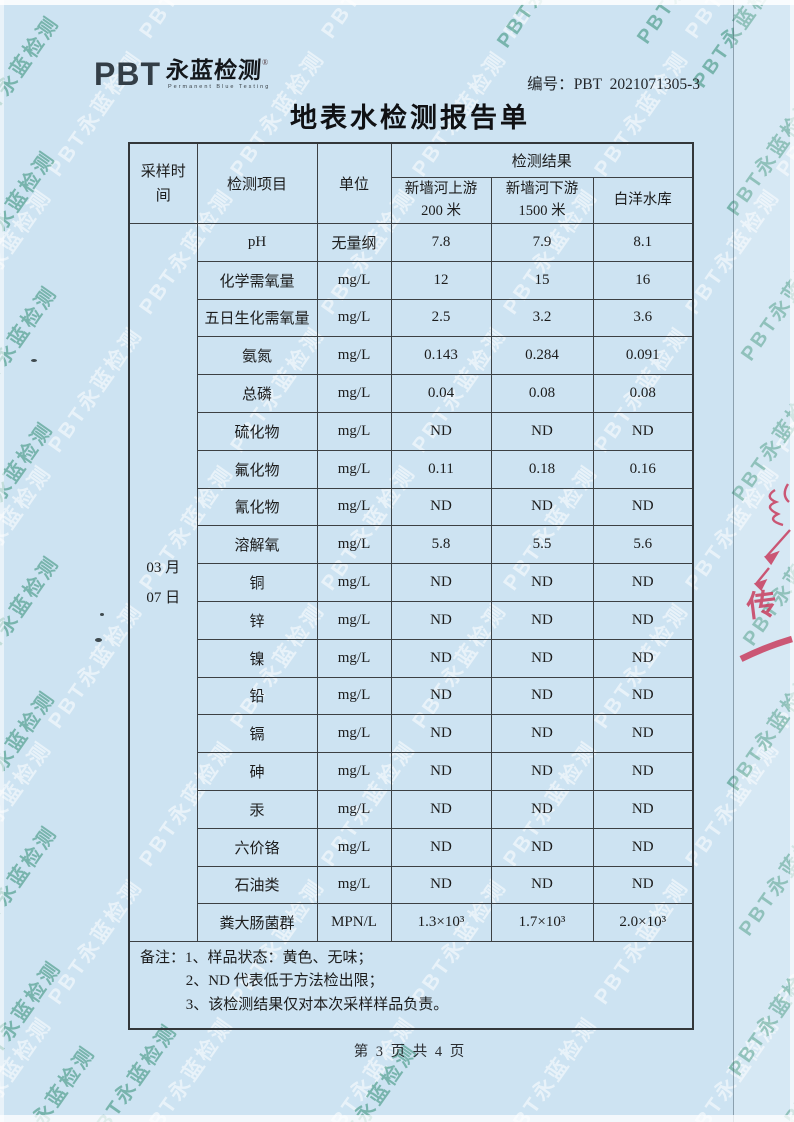 This screenshot has height=1122, width=794. I want to click on item-cell: 粪大肠菌群, so click(257, 923).